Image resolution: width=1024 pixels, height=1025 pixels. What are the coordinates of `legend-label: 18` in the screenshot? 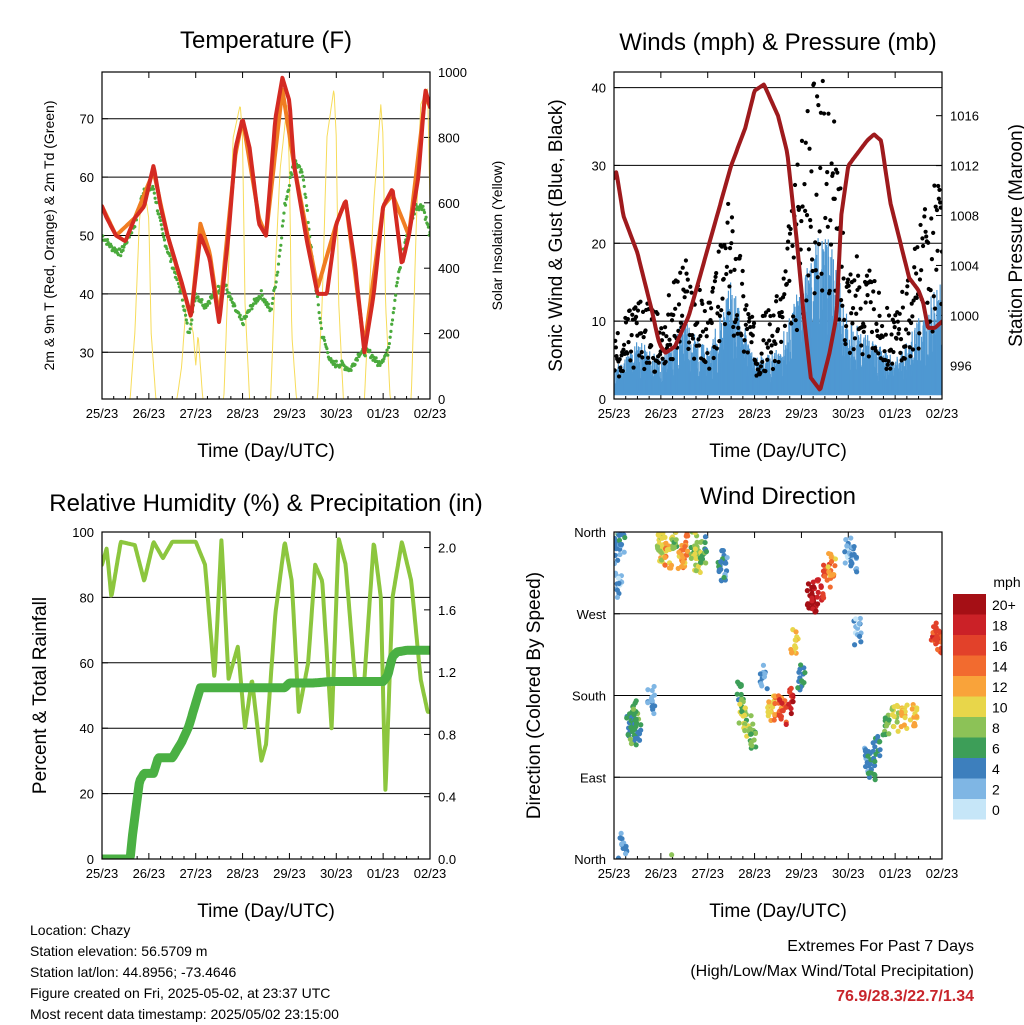 It's located at (1000, 626).